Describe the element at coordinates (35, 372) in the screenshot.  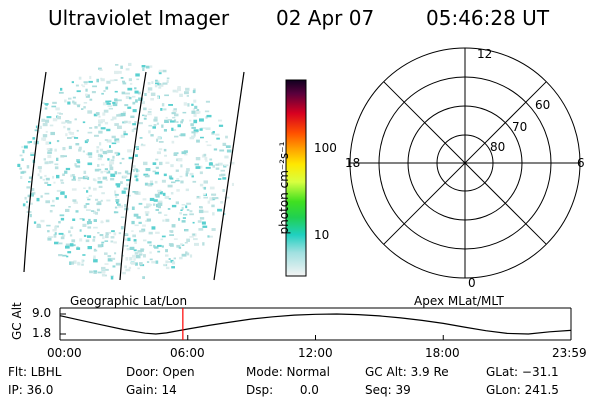
I see `info-filter: Flt: LBHL` at that location.